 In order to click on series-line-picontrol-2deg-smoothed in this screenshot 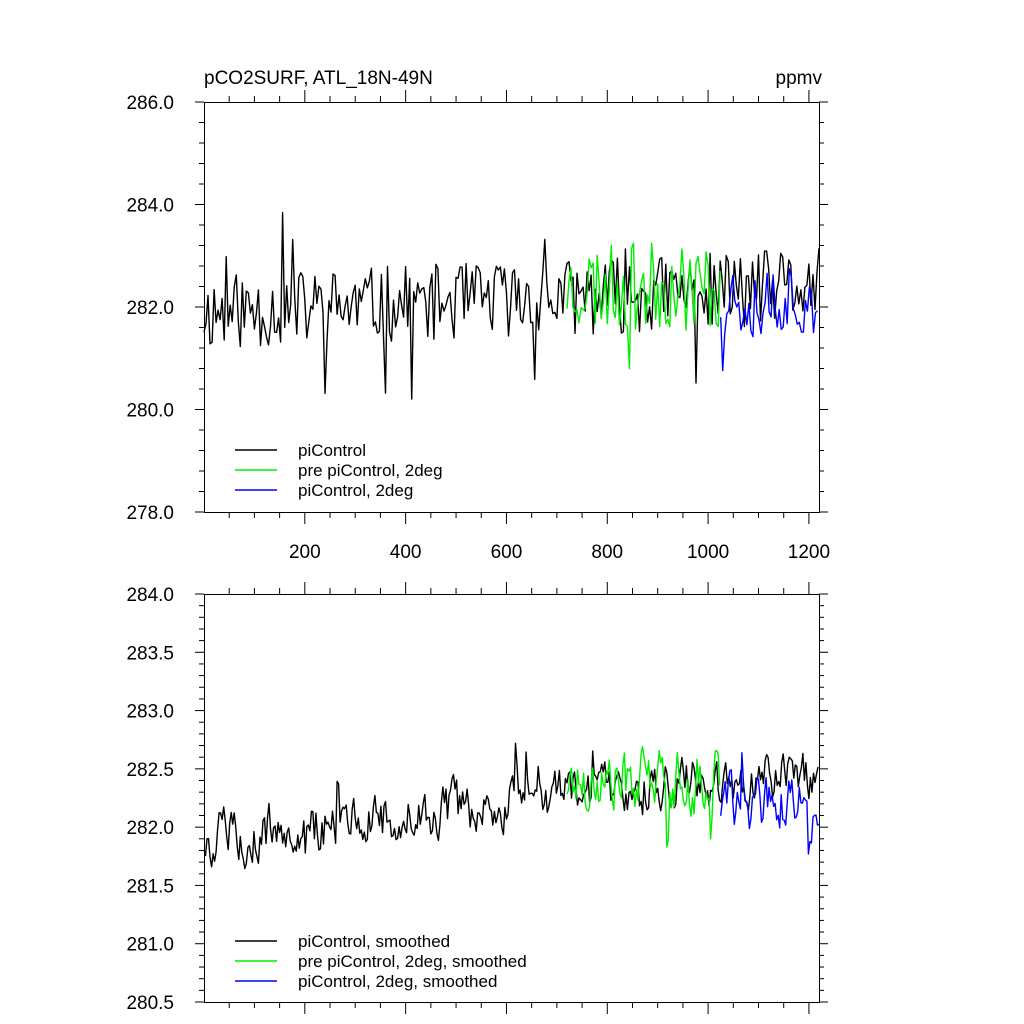, I will do `click(770, 803)`.